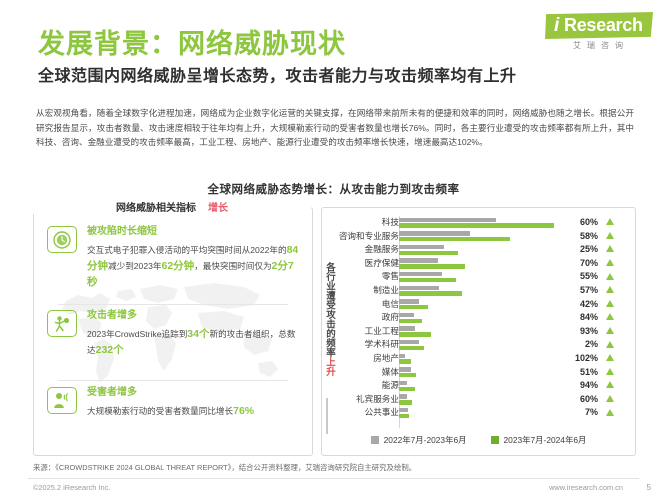 This screenshot has height=500, width=667. I want to click on growth-value-label: 58%, so click(588, 235).